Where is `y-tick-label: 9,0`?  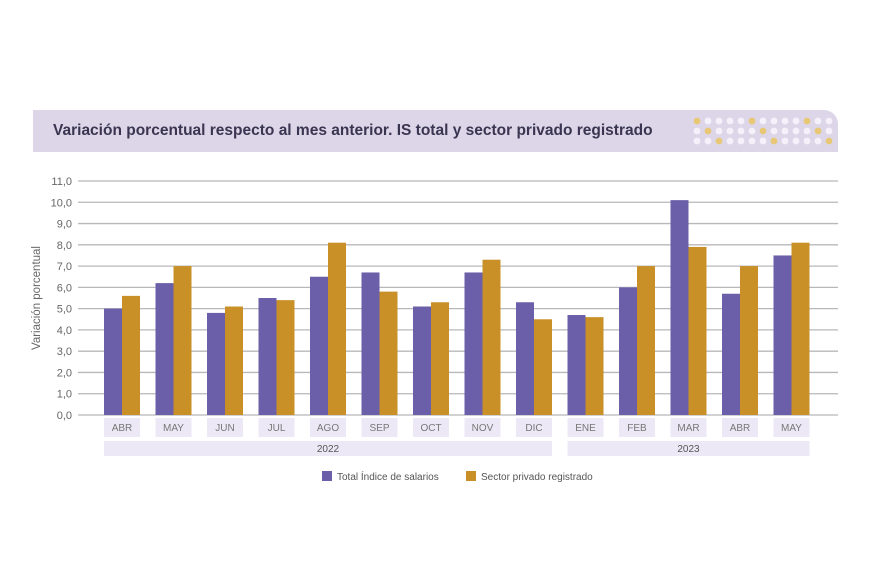
y-tick-label: 9,0 is located at coordinates (64, 225).